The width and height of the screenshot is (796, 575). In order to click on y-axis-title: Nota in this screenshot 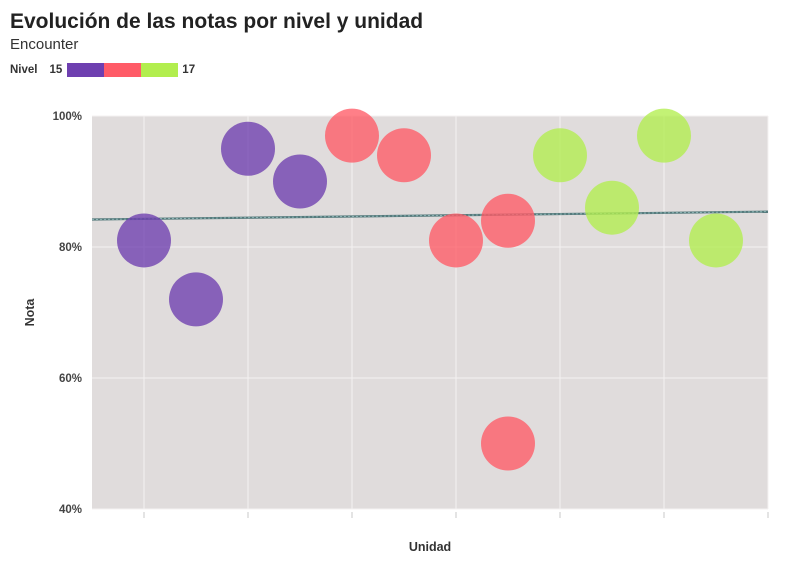, I will do `click(30, 312)`.